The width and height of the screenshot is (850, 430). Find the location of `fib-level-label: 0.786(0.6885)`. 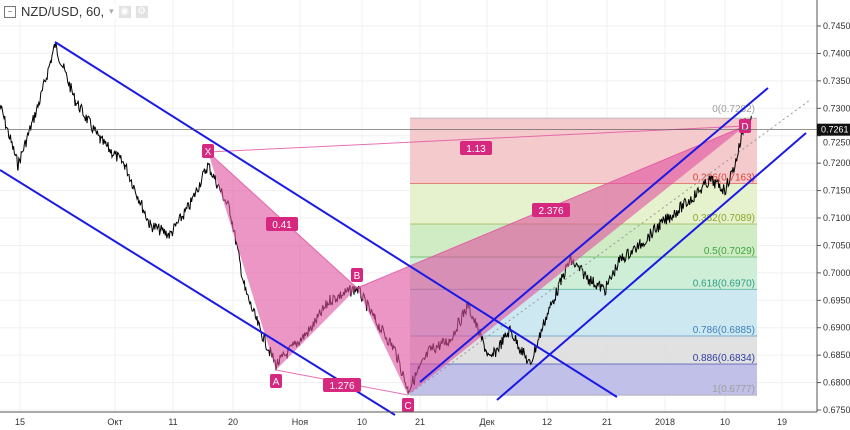

fib-level-label: 0.786(0.6885) is located at coordinates (724, 330).